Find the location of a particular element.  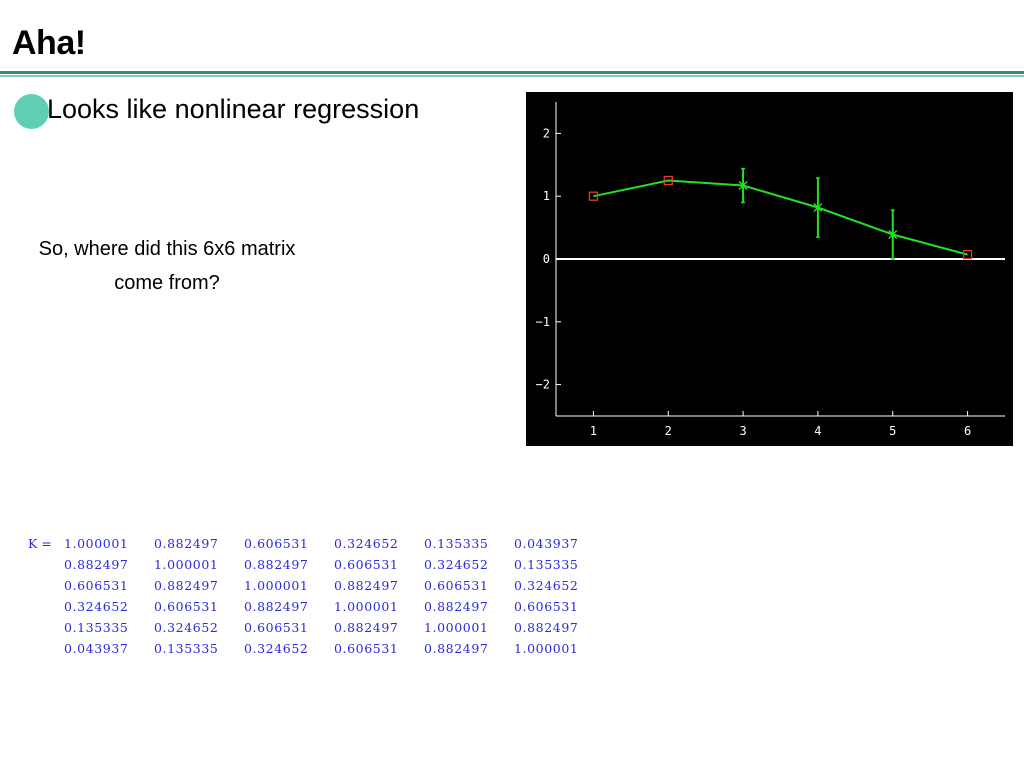

title-rule is located at coordinates (512, 72).